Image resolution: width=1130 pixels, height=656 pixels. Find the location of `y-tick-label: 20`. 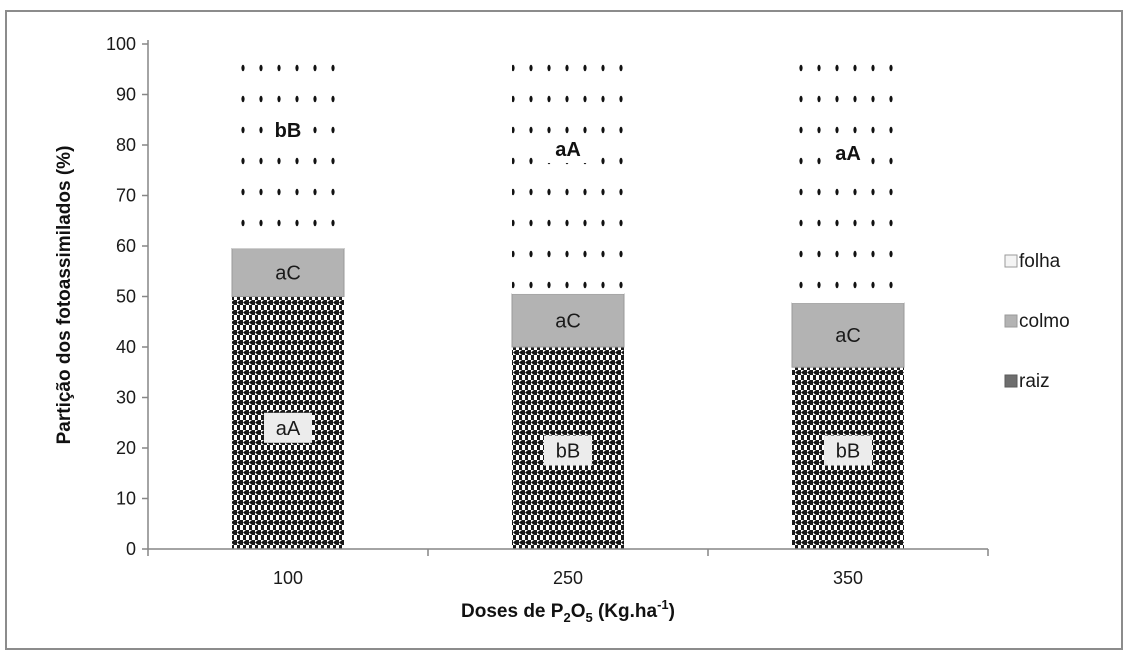

y-tick-label: 20 is located at coordinates (126, 448).